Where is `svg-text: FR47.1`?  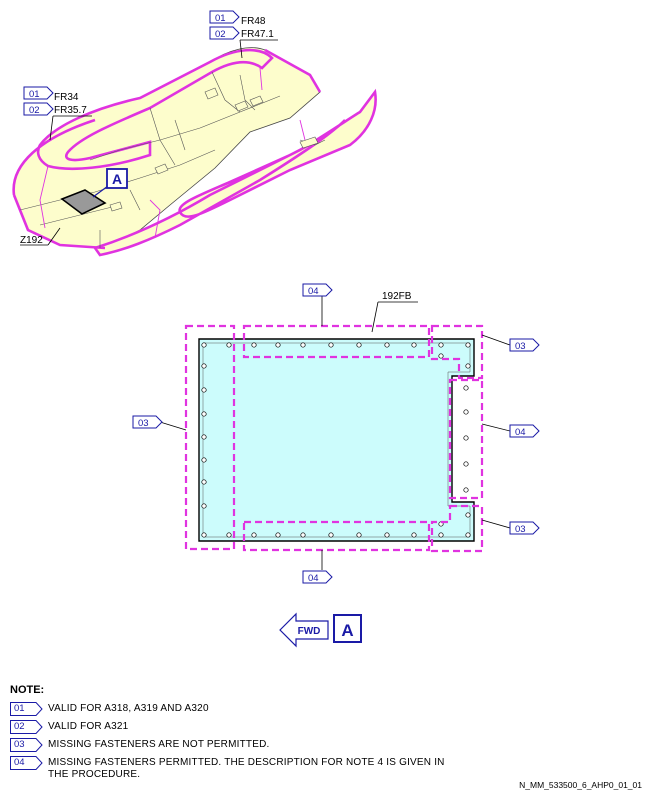 svg-text: FR47.1 is located at coordinates (257, 34).